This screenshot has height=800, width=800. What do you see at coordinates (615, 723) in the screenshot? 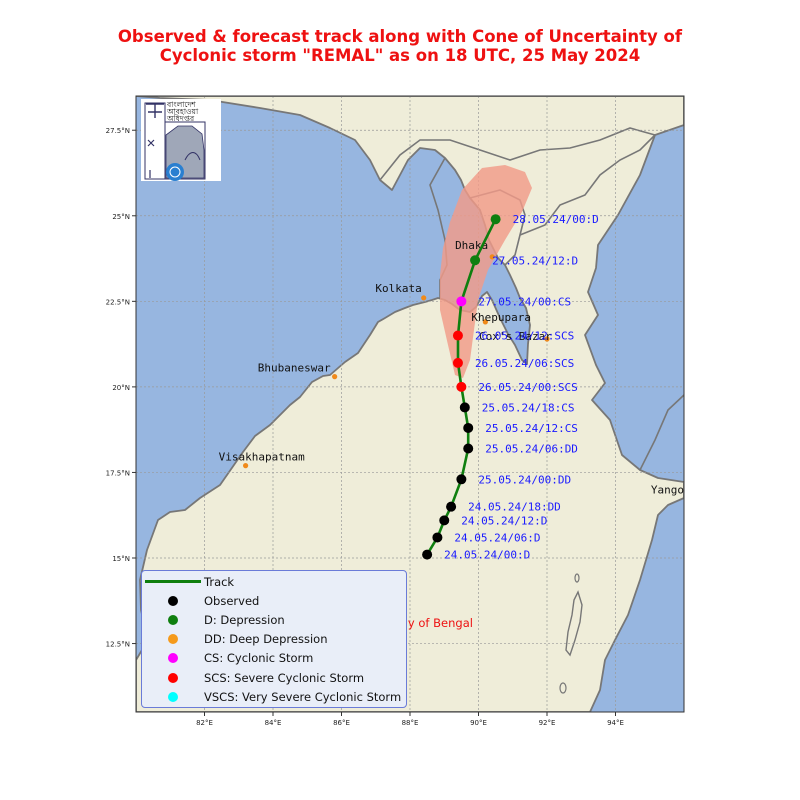
I see `x-tick-label: 94°E` at bounding box center [615, 723].